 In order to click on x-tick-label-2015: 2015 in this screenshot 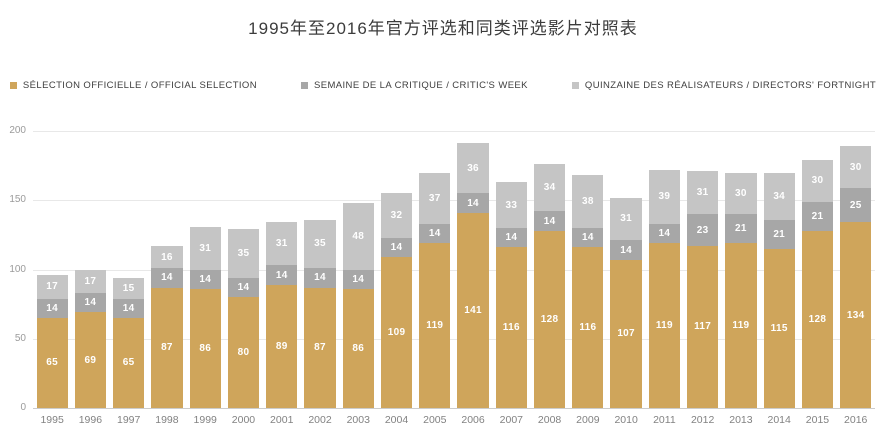, I will do `click(817, 420)`.